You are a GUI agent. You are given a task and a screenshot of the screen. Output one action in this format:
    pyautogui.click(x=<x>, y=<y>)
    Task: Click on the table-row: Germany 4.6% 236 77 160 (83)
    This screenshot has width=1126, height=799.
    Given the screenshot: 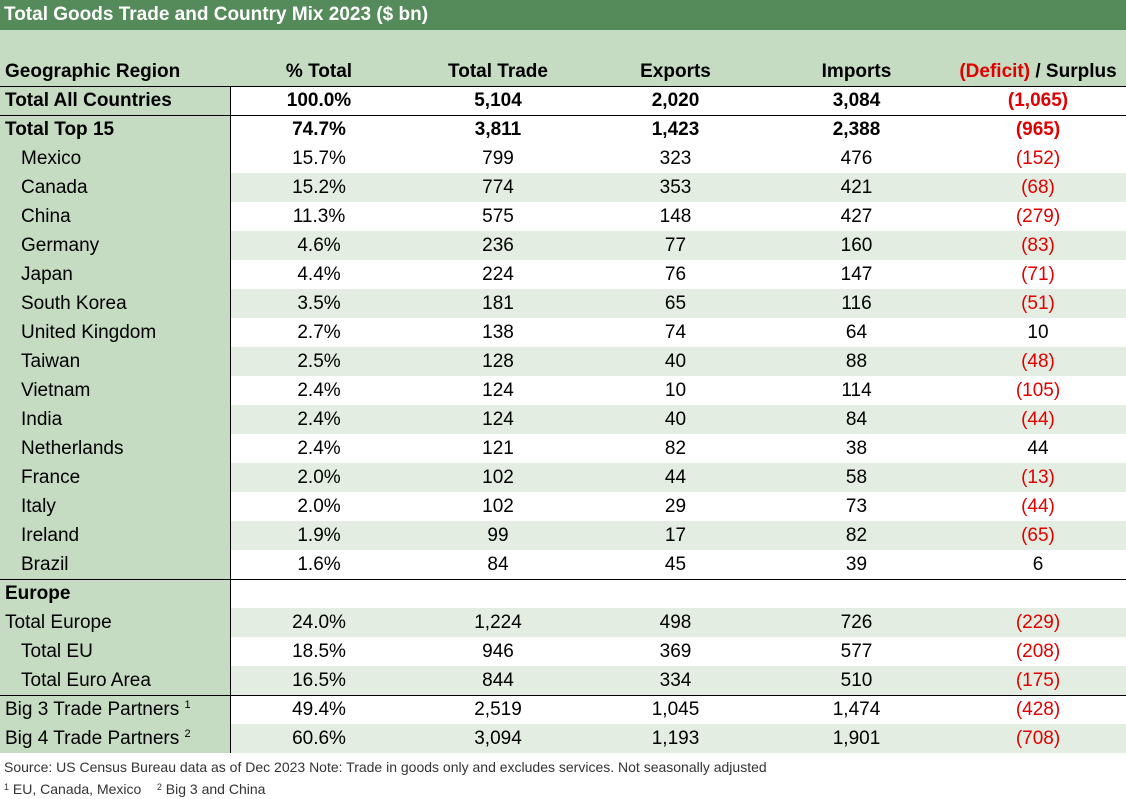 What is the action you would take?
    pyautogui.click(x=563, y=245)
    